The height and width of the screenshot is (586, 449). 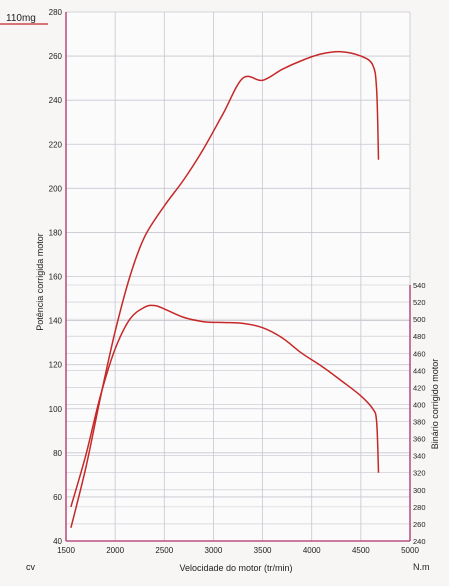 What do you see at coordinates (164, 550) in the screenshot?
I see `x-tick-label: 2500` at bounding box center [164, 550].